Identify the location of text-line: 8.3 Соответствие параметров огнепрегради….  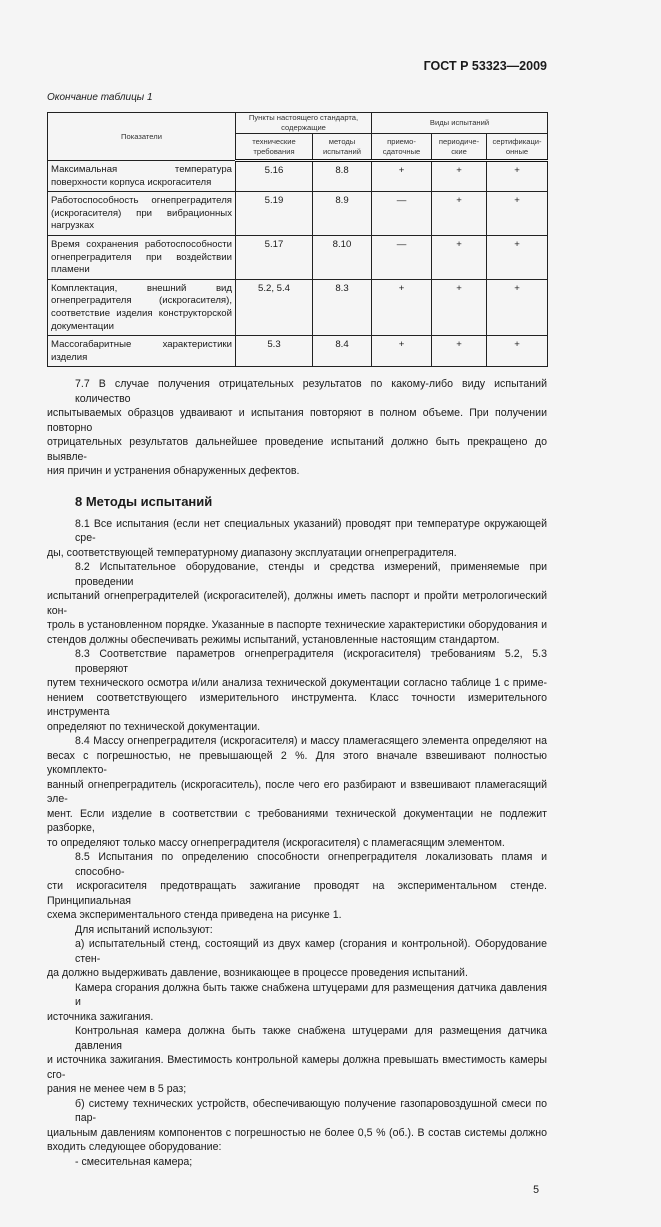
(311, 661).